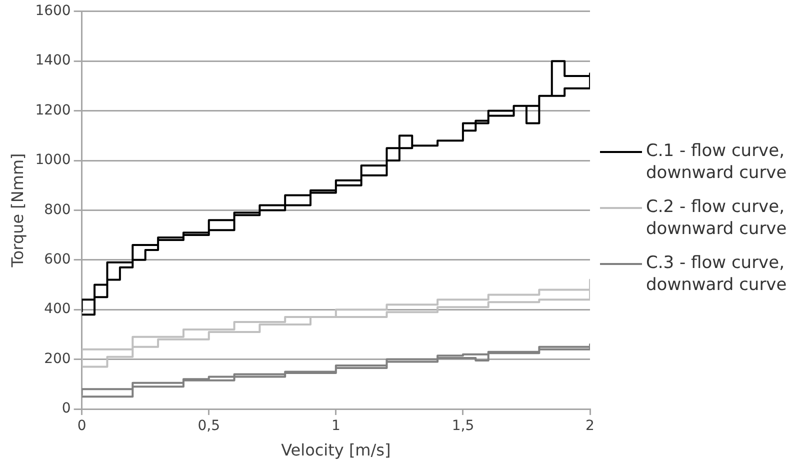 The width and height of the screenshot is (804, 470). Describe the element at coordinates (17, 210) in the screenshot. I see `y-axis-title: Torque [Nmm]` at that location.